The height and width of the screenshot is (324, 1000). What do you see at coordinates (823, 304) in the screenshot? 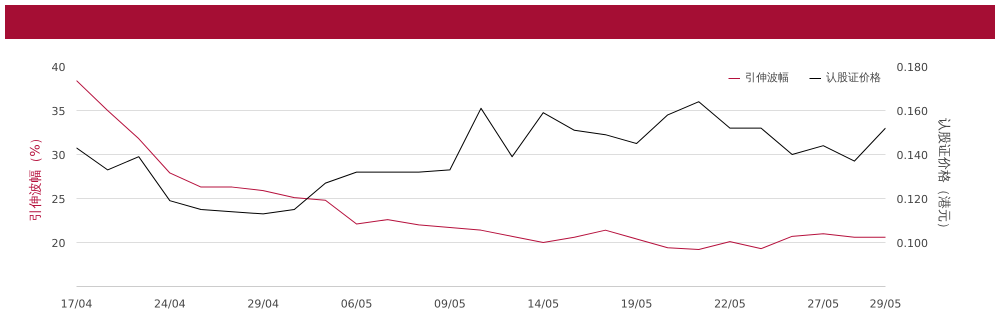
I see `x-tick-label: 27/05` at bounding box center [823, 304].